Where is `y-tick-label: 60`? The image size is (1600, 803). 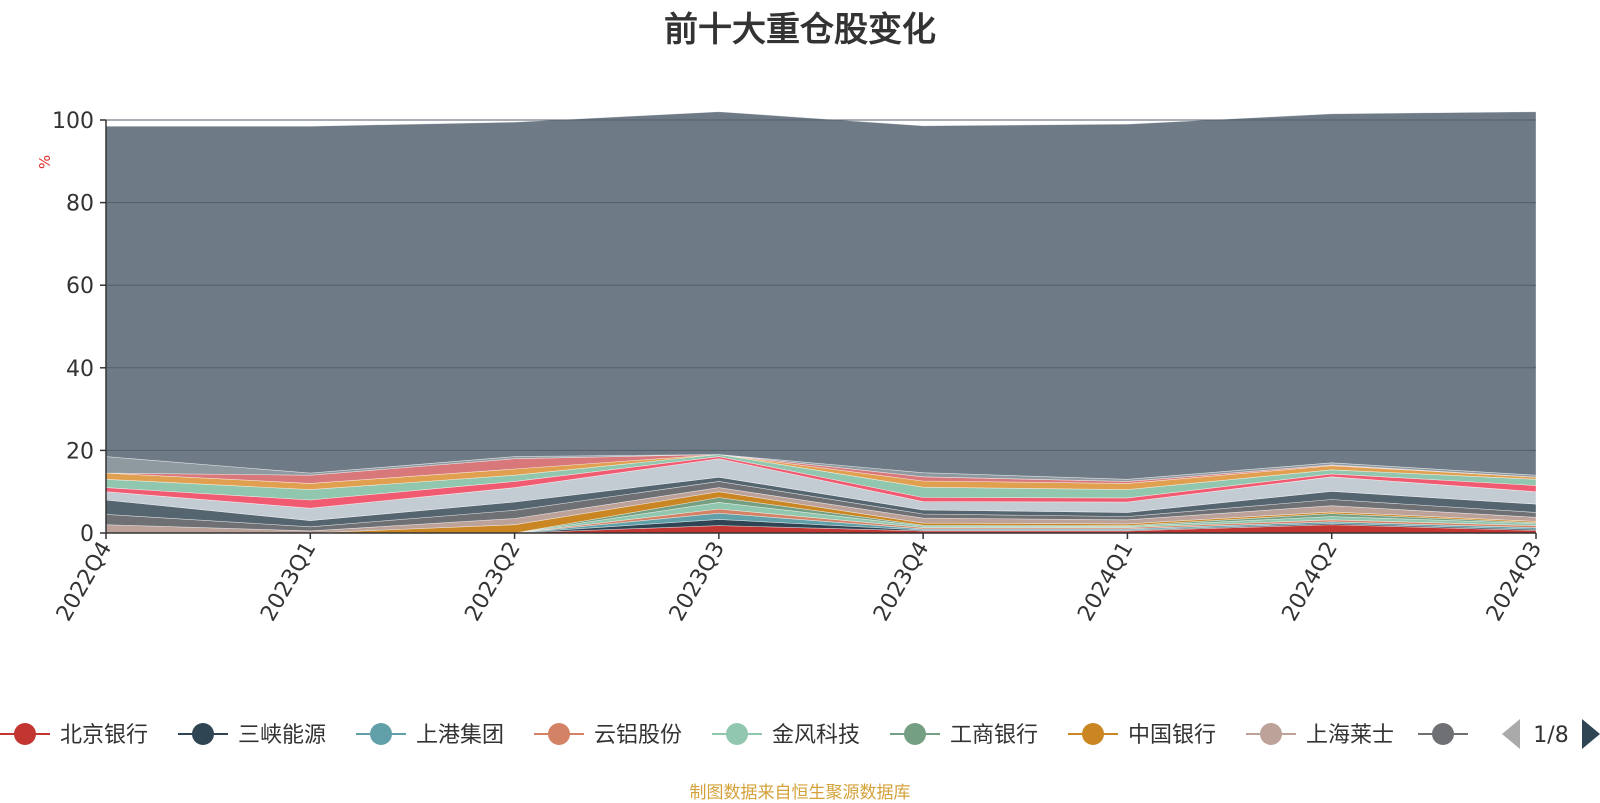
y-tick-label: 60 is located at coordinates (80, 286).